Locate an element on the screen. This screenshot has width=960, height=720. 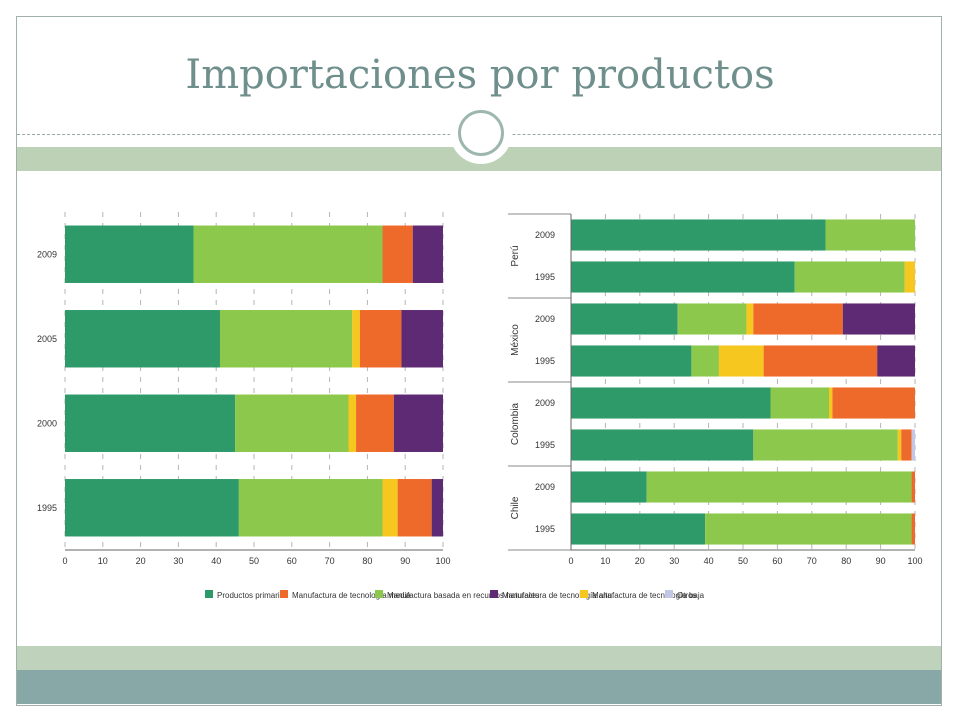
legend-label: Manufactura de tecnología alta is located at coordinates (557, 595).